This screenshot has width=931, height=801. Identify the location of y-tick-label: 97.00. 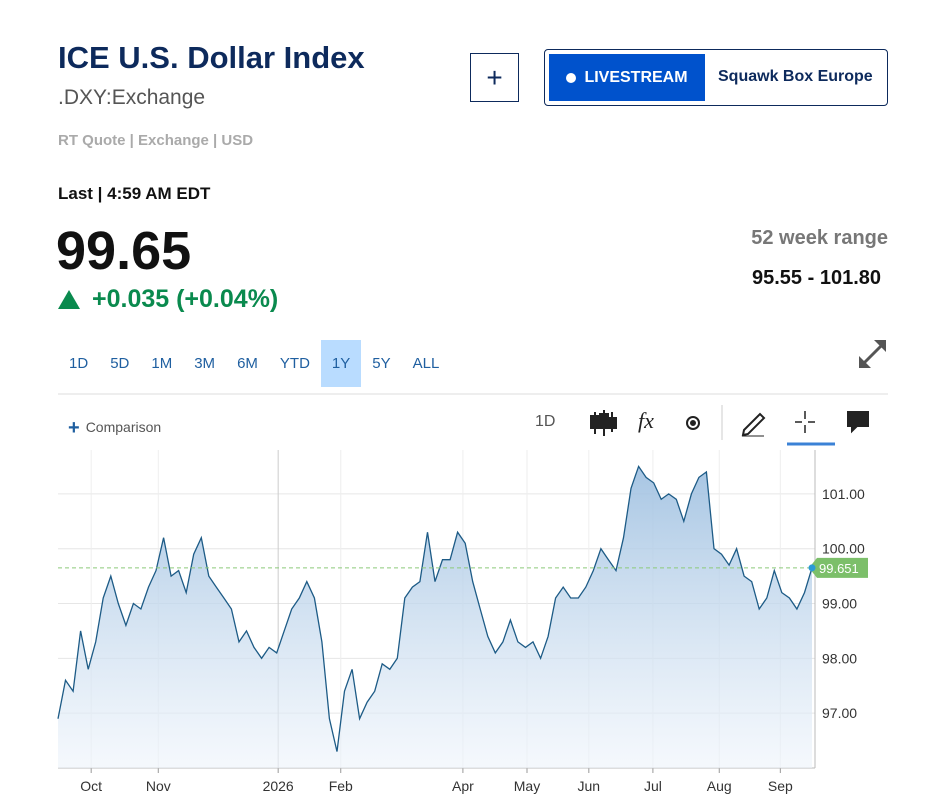
(839, 713).